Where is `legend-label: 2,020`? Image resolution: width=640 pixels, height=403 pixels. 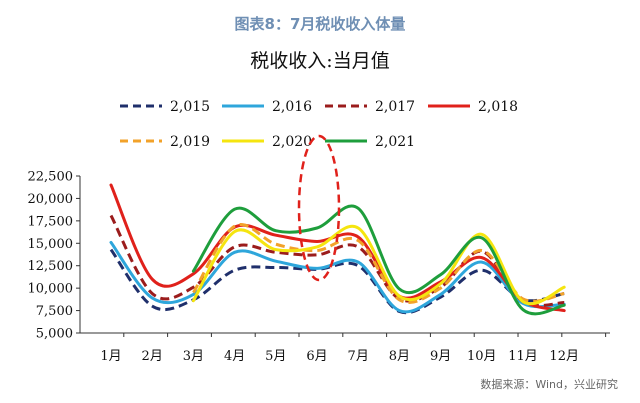
legend-label: 2,020 is located at coordinates (292, 142).